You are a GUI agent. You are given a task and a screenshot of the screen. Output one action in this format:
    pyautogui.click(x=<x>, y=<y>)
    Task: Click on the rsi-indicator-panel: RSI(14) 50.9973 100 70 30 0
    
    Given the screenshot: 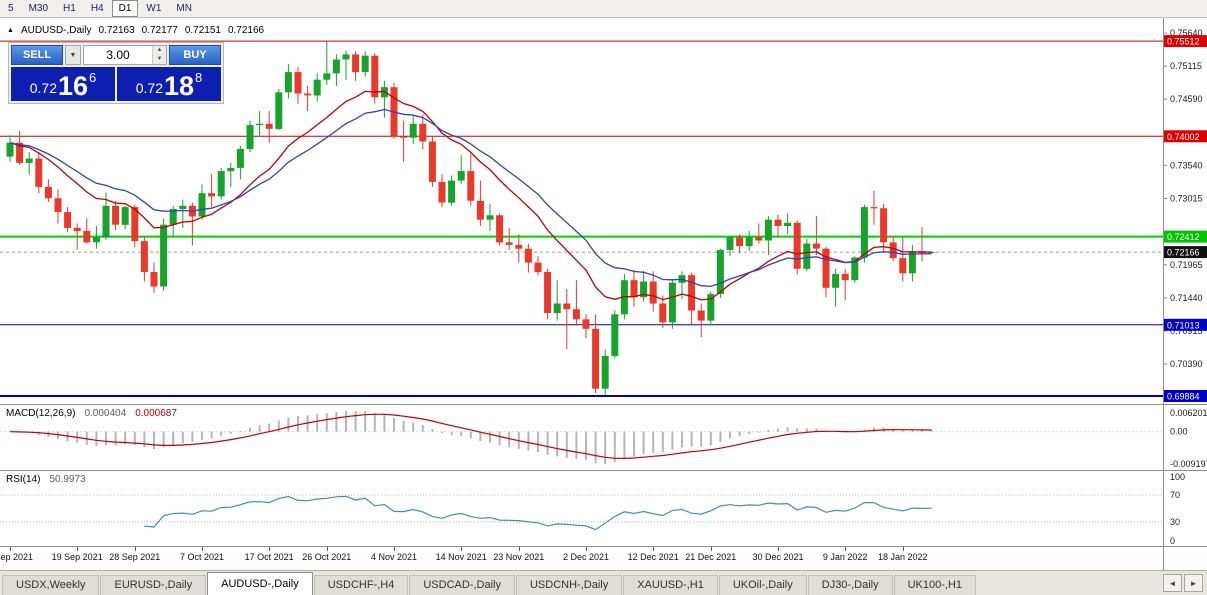 What is the action you would take?
    pyautogui.click(x=603, y=508)
    